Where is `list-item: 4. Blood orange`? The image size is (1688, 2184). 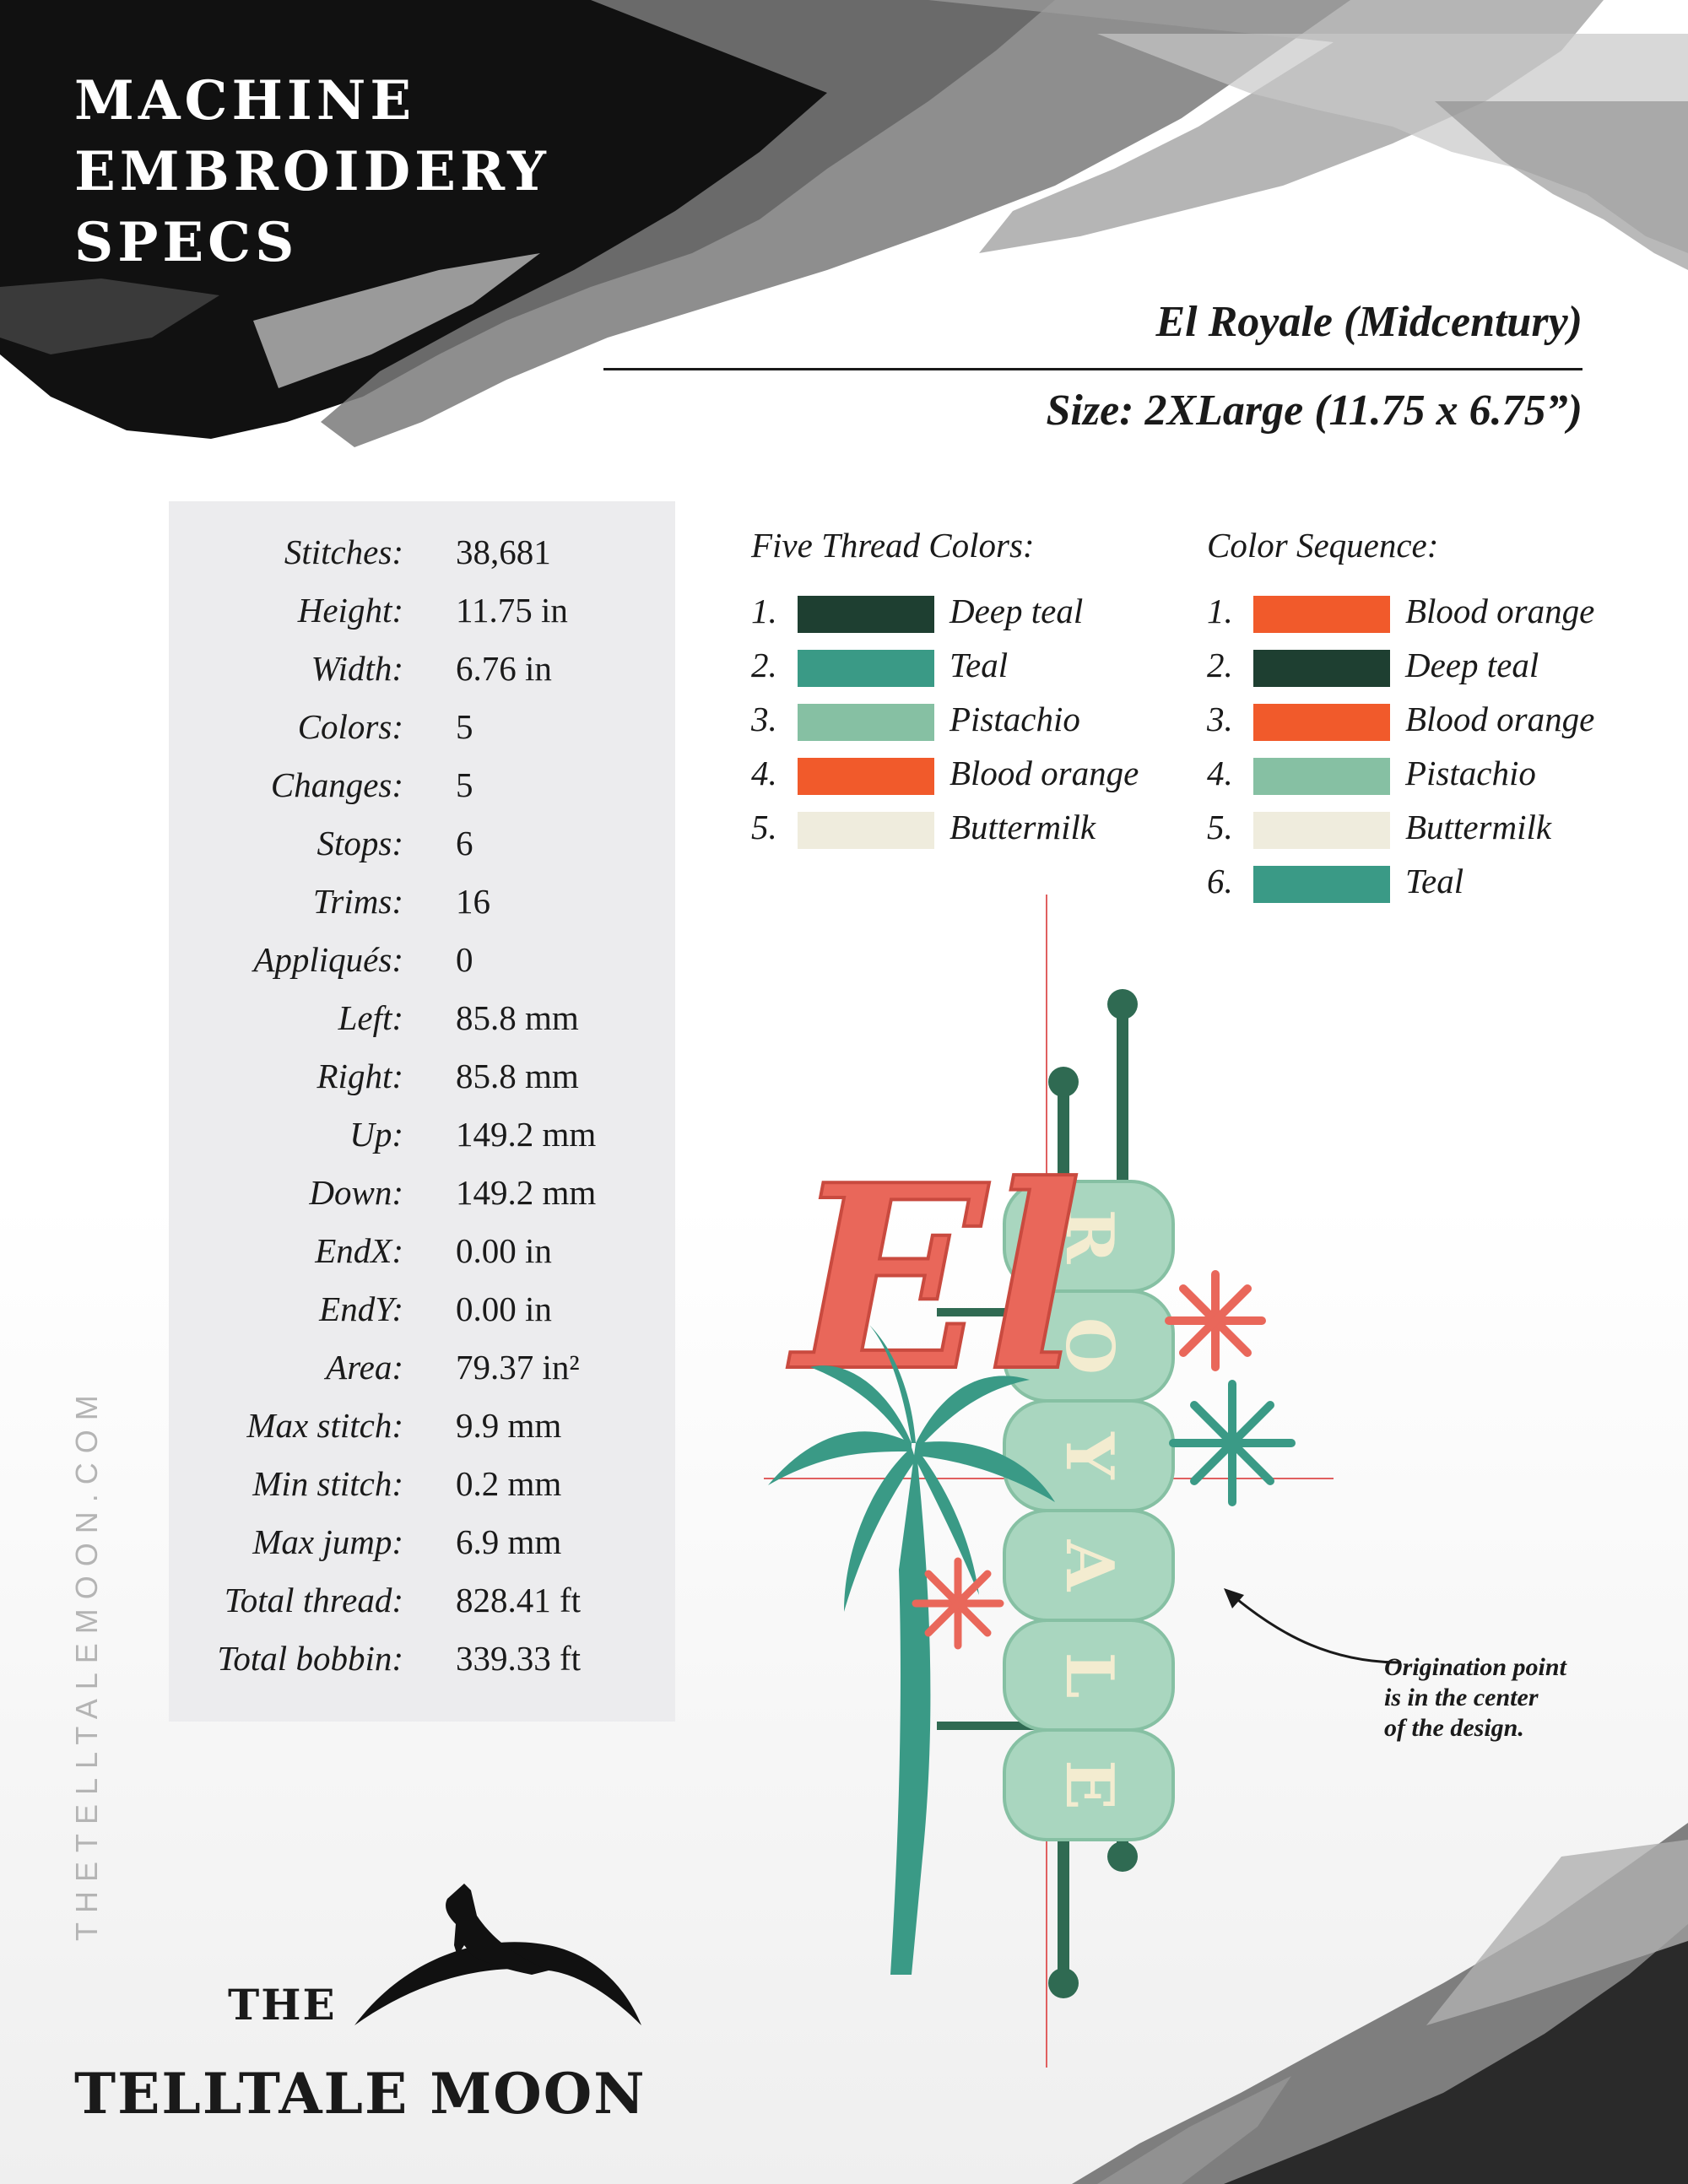 list-item: 4. Blood orange is located at coordinates (953, 780).